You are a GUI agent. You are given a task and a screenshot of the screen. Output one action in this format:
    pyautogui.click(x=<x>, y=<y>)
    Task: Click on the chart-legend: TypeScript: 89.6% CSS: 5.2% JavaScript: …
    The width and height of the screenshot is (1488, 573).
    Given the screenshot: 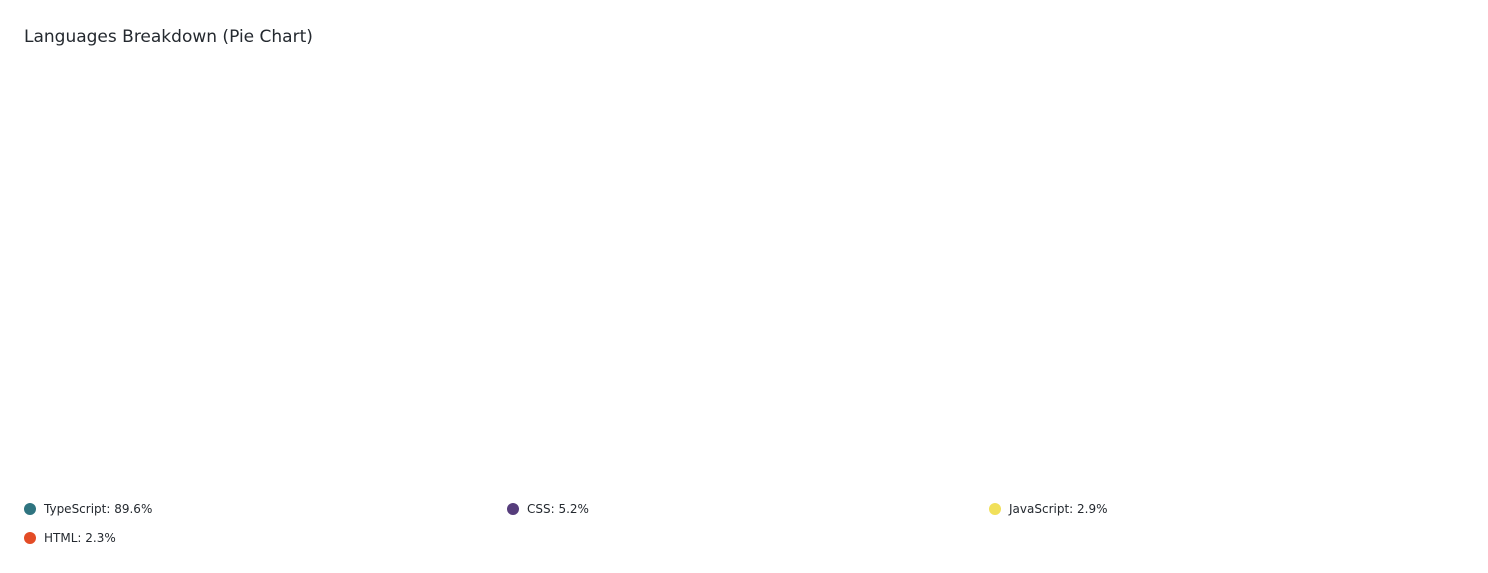 What is the action you would take?
    pyautogui.click(x=749, y=529)
    